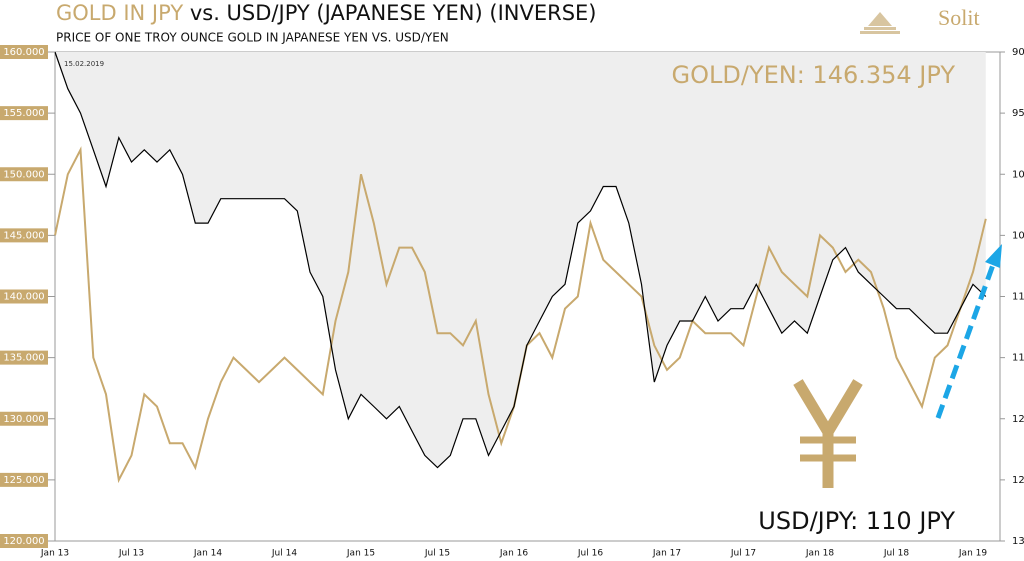 Image resolution: width=1024 pixels, height=561 pixels. I want to click on y-tick-label: 145.000, so click(23, 235).